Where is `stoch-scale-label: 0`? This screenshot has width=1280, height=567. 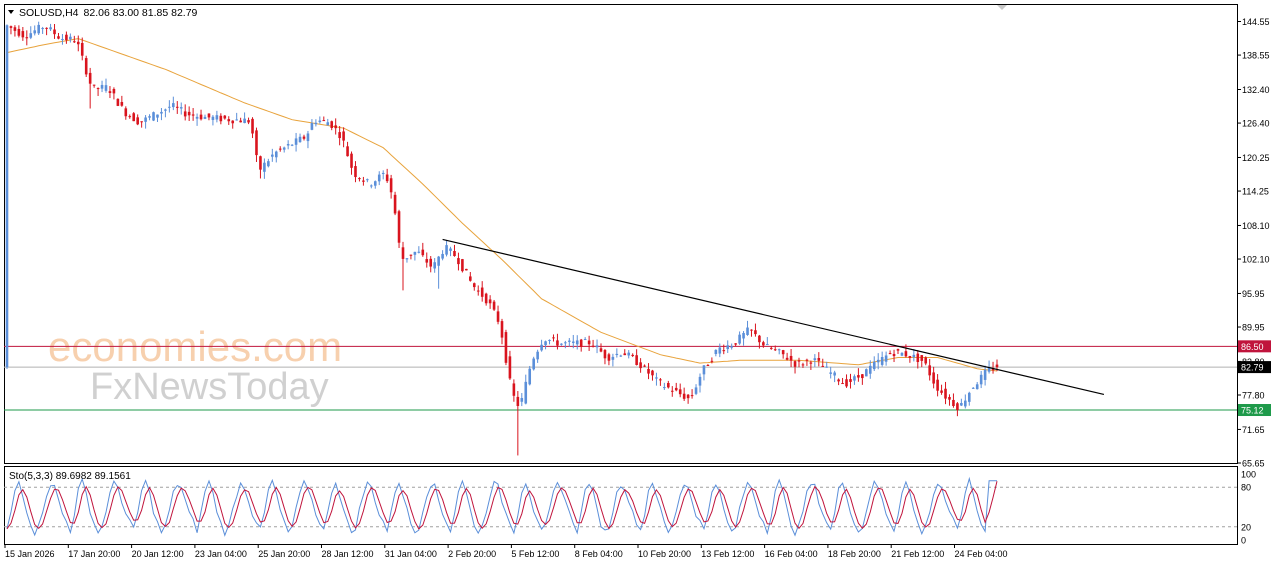
stoch-scale-label: 0 is located at coordinates (1243, 541).